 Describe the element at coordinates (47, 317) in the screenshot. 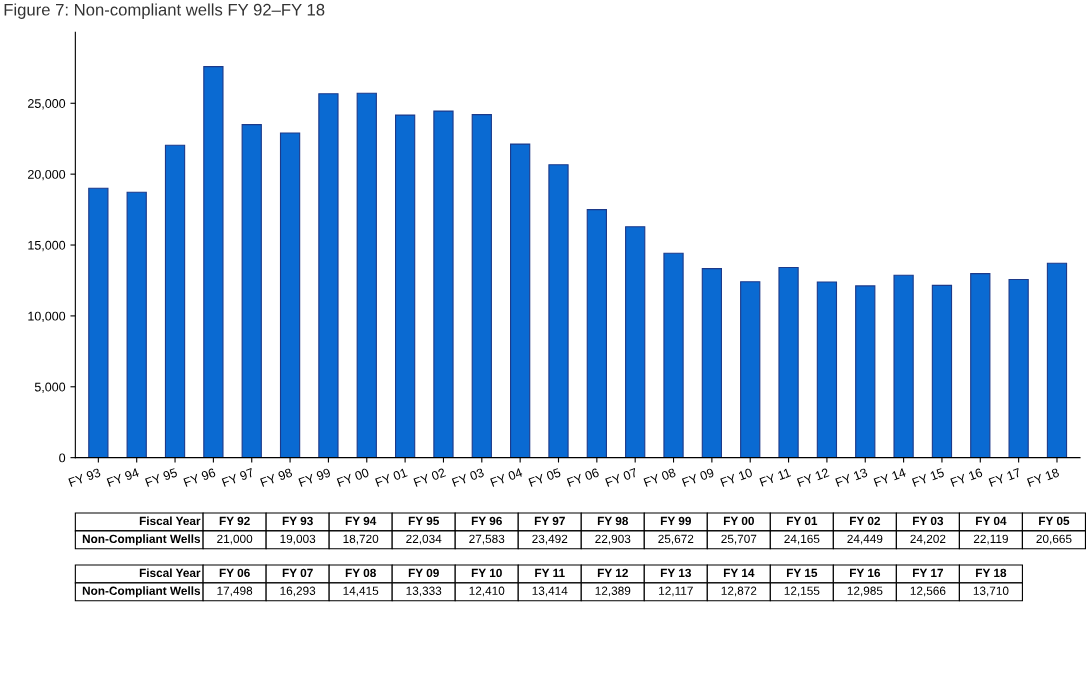

I see `y-tick-label: 10,000` at that location.